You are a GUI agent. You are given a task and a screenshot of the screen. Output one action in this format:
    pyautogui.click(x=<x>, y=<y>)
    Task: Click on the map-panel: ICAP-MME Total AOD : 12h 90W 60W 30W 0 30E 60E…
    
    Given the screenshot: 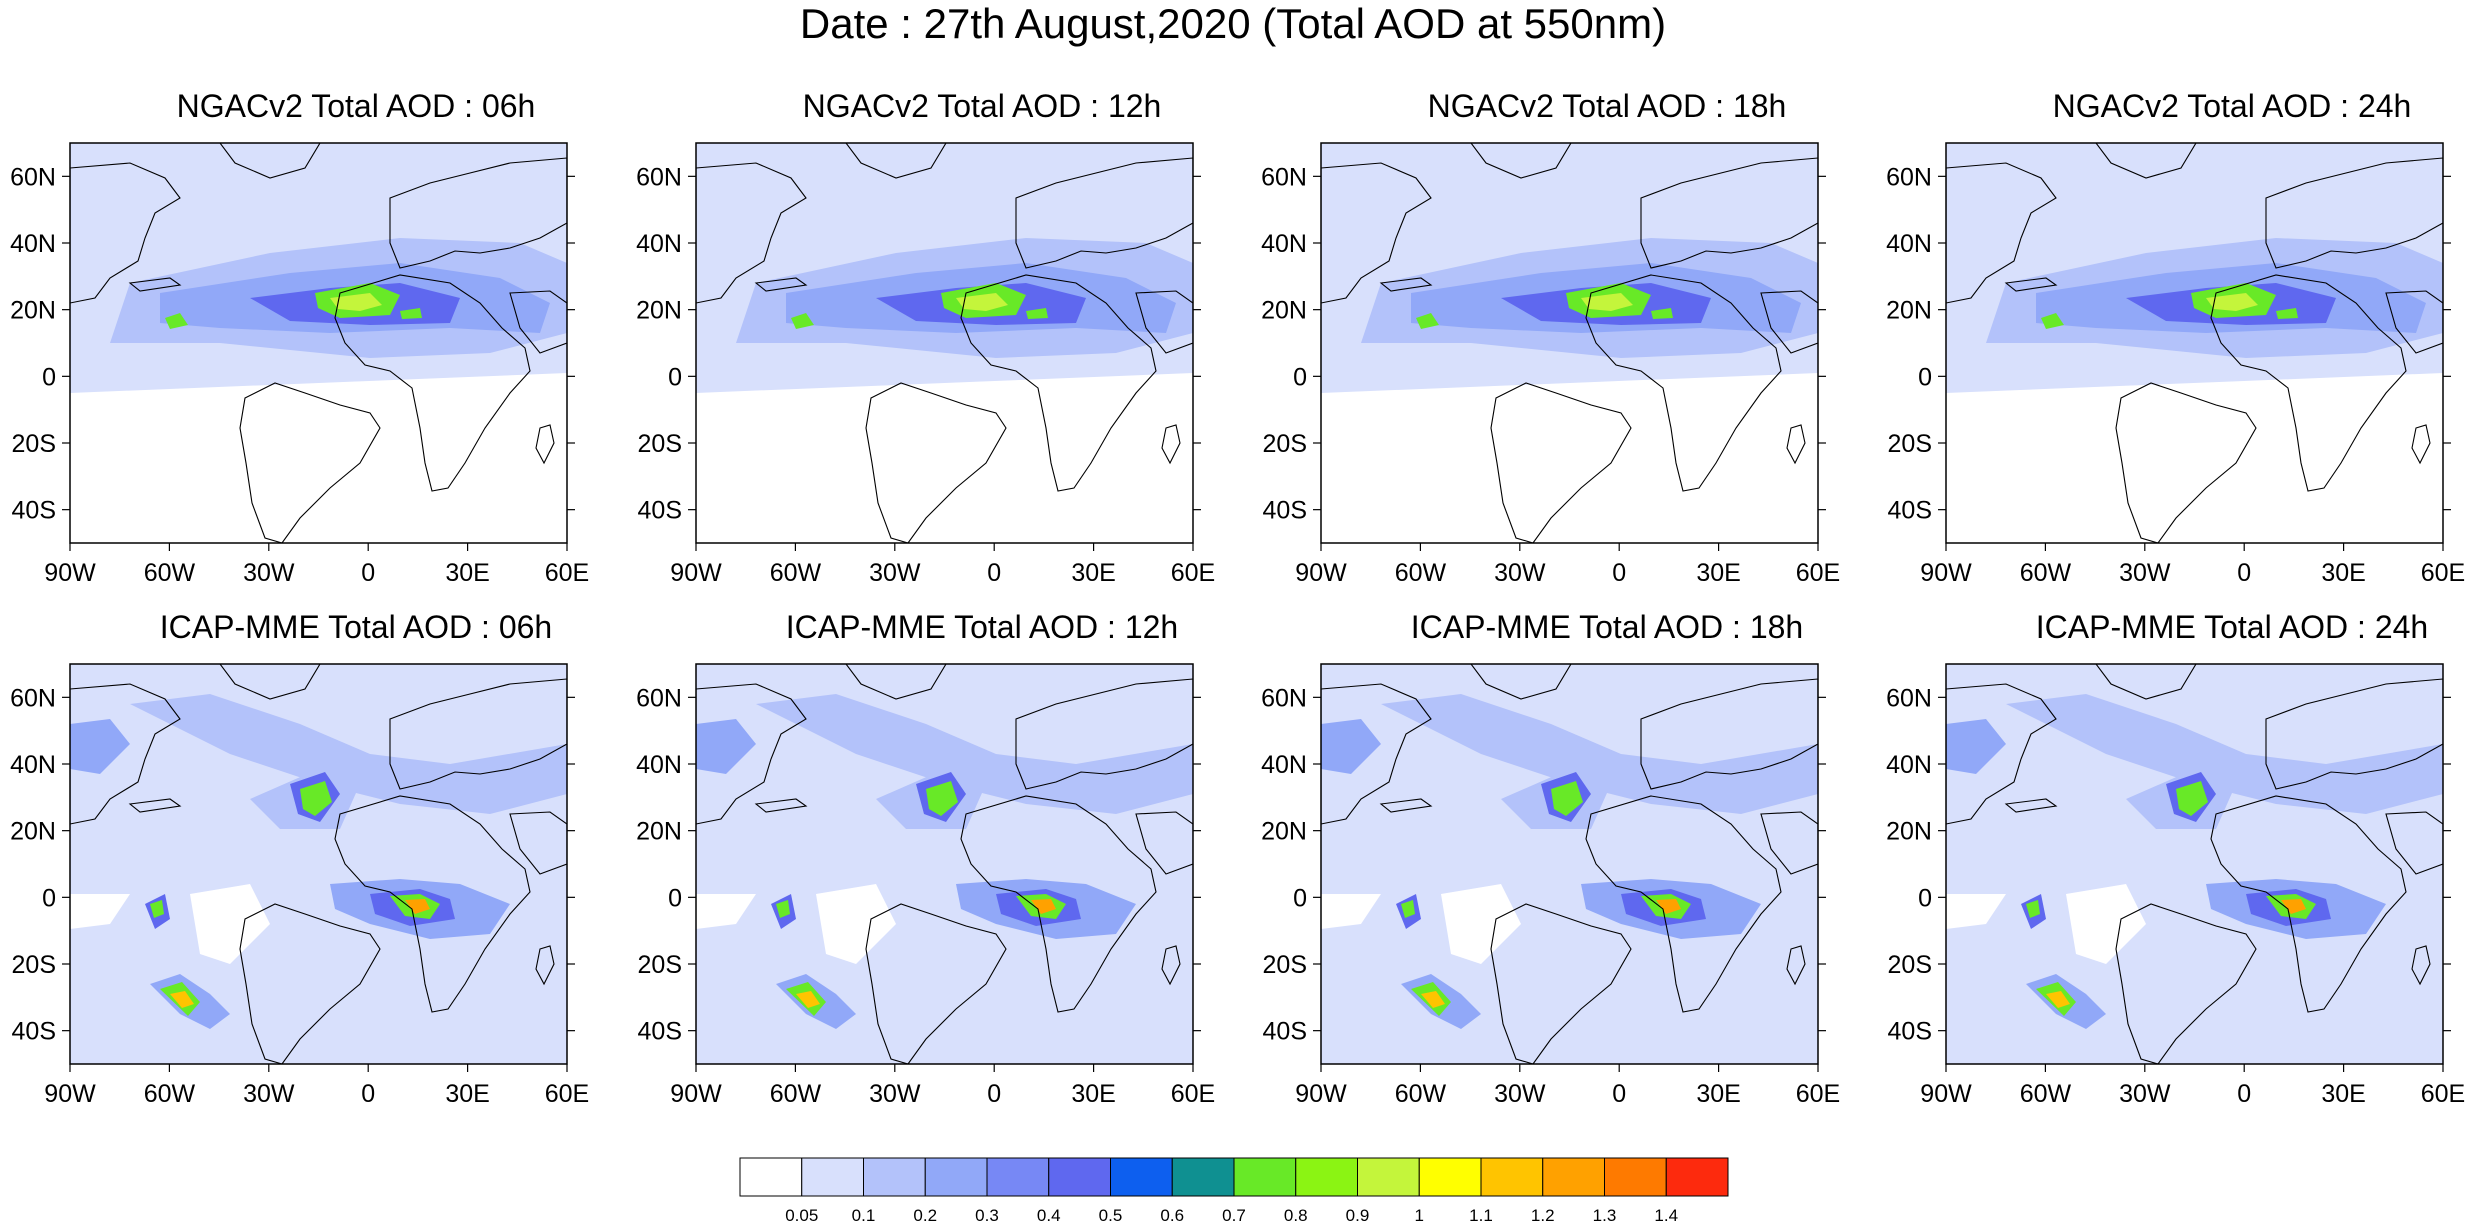 What is the action you would take?
    pyautogui.click(x=964, y=869)
    